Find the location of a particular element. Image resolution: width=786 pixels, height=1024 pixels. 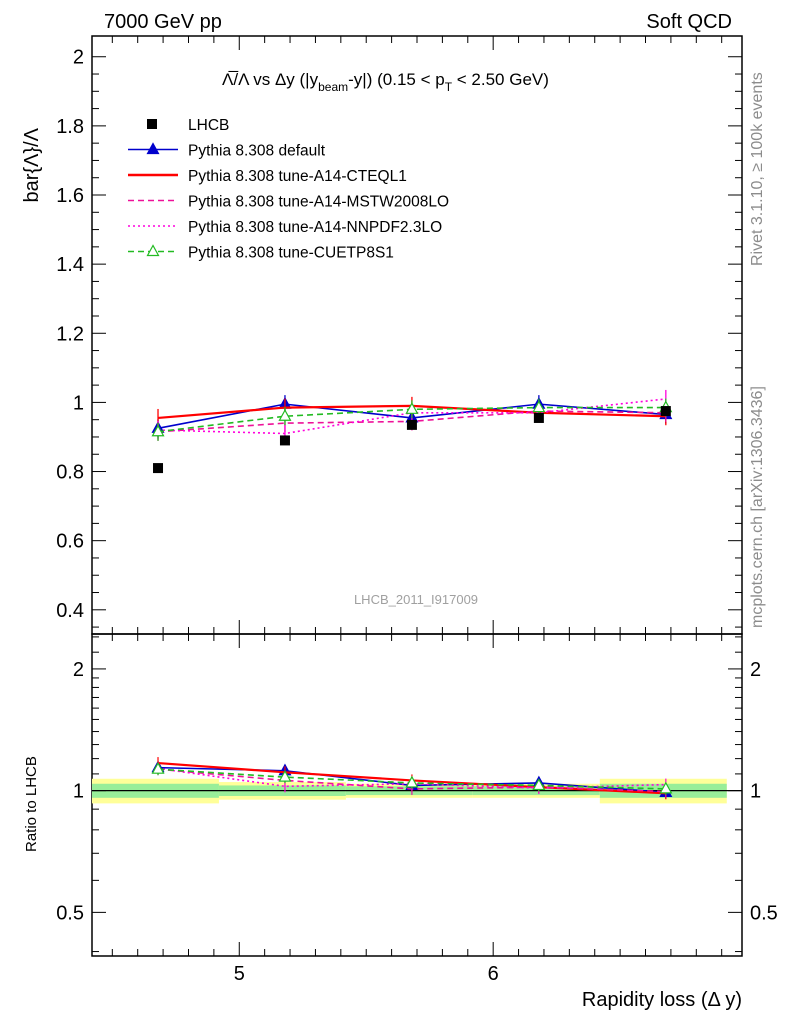

main-y-tick-label: 1 is located at coordinates (78, 403).